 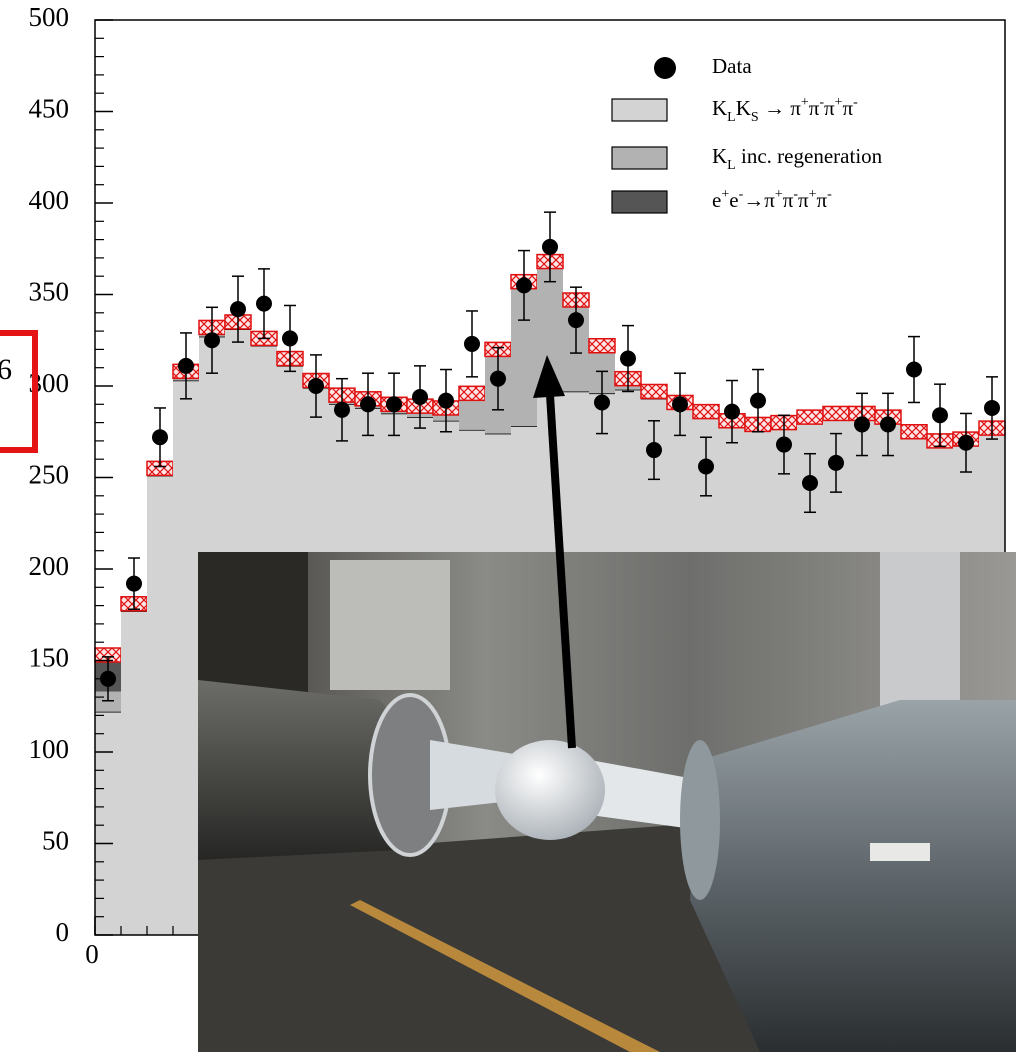 What do you see at coordinates (49, 292) in the screenshot?
I see `y-tick-label: 350` at bounding box center [49, 292].